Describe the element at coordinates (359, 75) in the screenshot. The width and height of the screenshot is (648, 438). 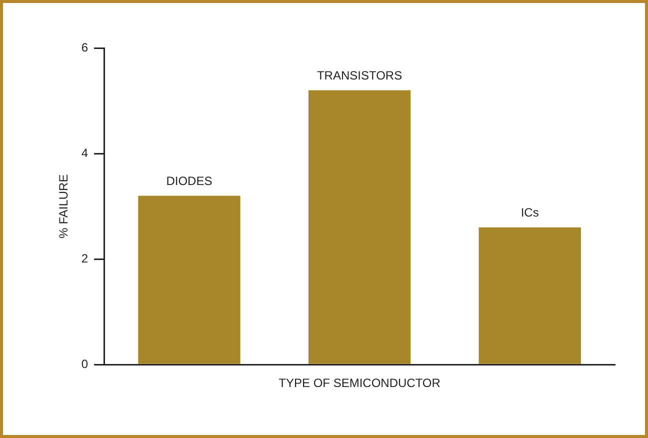
I see `x-tick-label: TRANSISTORS` at that location.